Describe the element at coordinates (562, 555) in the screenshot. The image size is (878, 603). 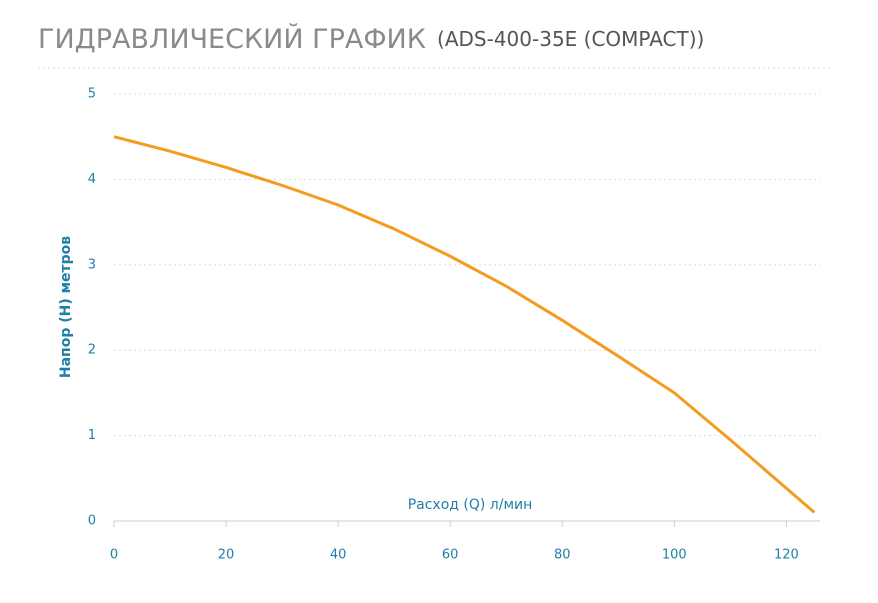
I see `x-tick-label: 80` at that location.